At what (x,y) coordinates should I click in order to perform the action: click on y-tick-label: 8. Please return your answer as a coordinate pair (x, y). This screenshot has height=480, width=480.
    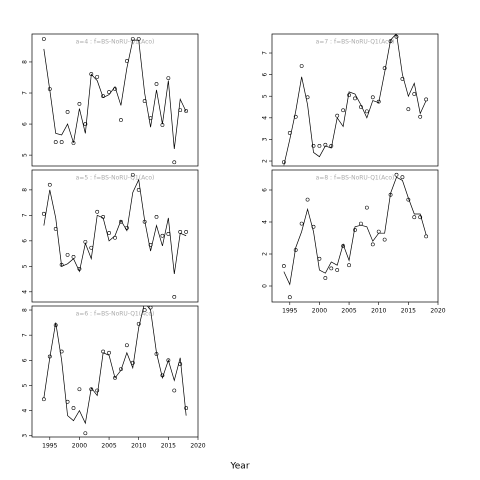
    Looking at the image, I should click on (25, 310).